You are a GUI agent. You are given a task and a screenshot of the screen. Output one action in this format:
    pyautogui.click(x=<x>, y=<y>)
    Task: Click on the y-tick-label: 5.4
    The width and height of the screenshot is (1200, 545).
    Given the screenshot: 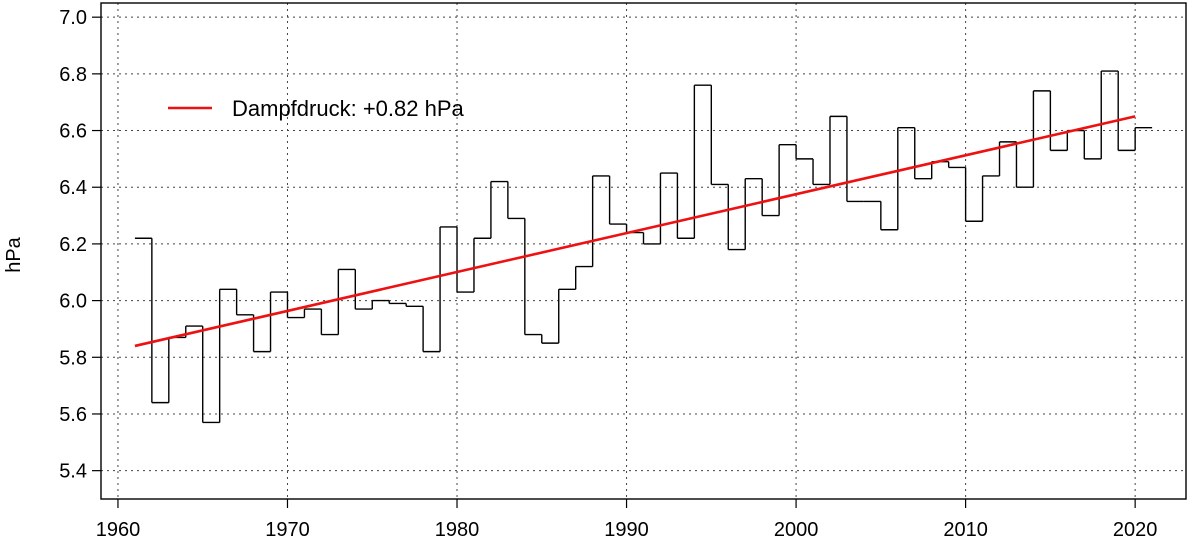 What is the action you would take?
    pyautogui.click(x=73, y=472)
    